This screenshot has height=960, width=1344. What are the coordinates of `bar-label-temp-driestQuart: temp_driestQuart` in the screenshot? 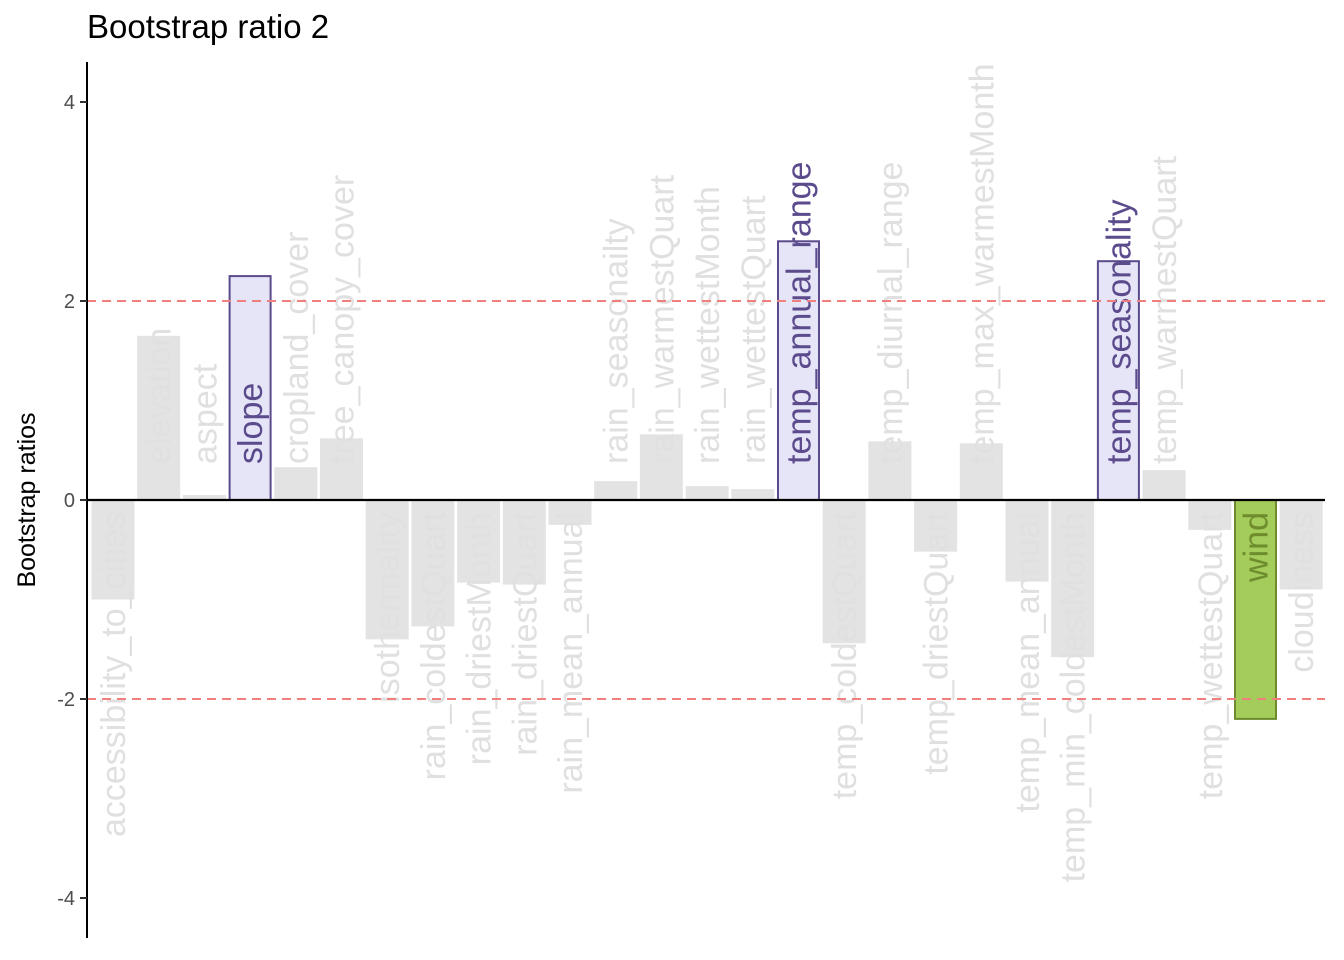 It's located at (937, 642).